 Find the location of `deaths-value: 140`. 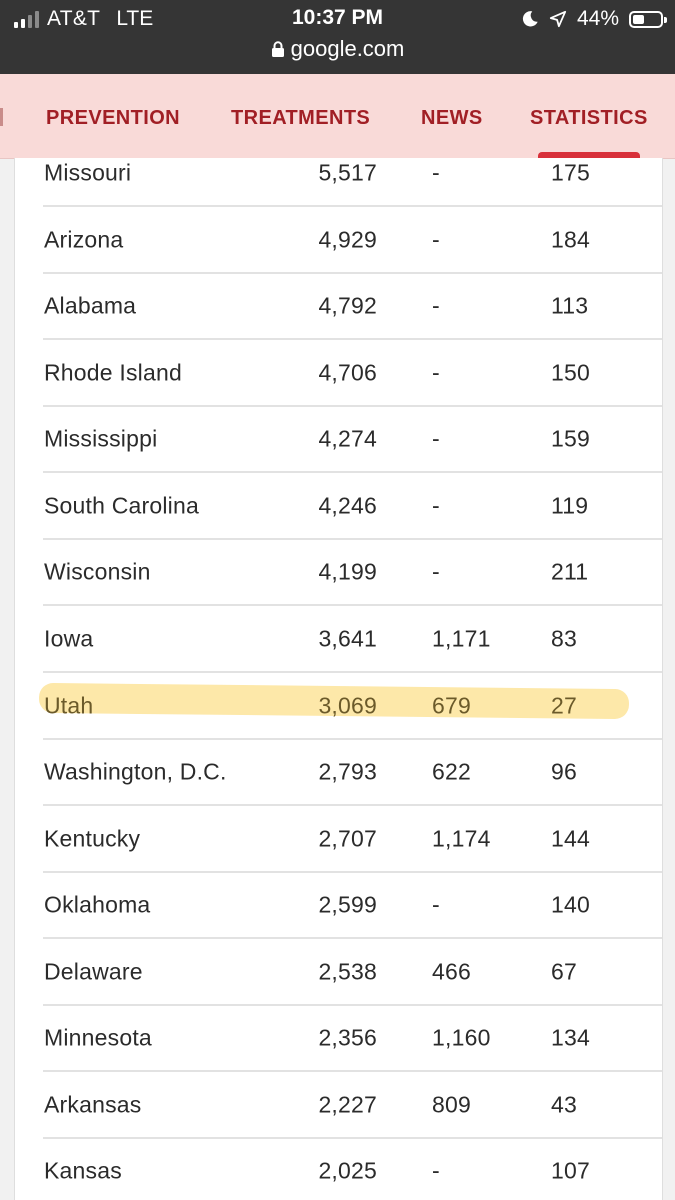

deaths-value: 140 is located at coordinates (570, 904).